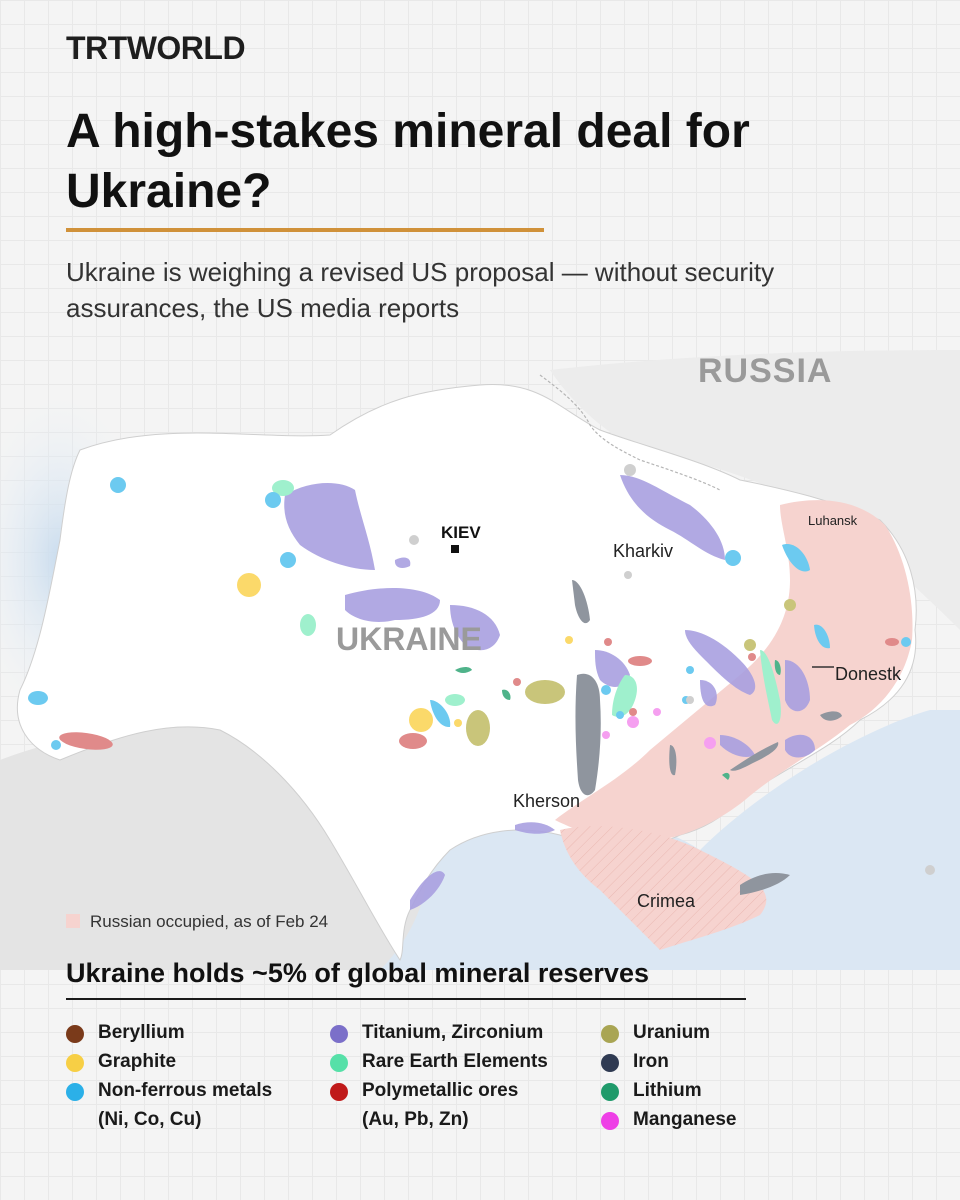 This screenshot has width=960, height=1200. I want to click on label-ukraine: UKRAINE, so click(409, 639).